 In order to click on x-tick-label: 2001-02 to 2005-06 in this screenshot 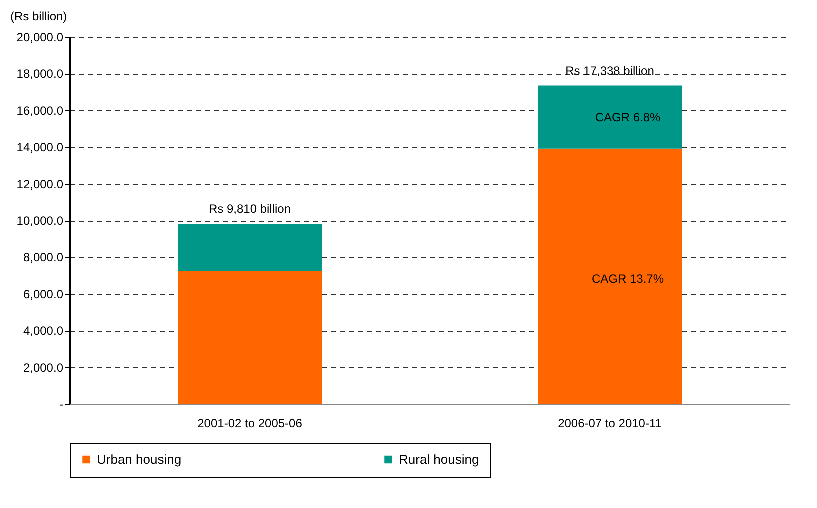, I will do `click(250, 423)`.